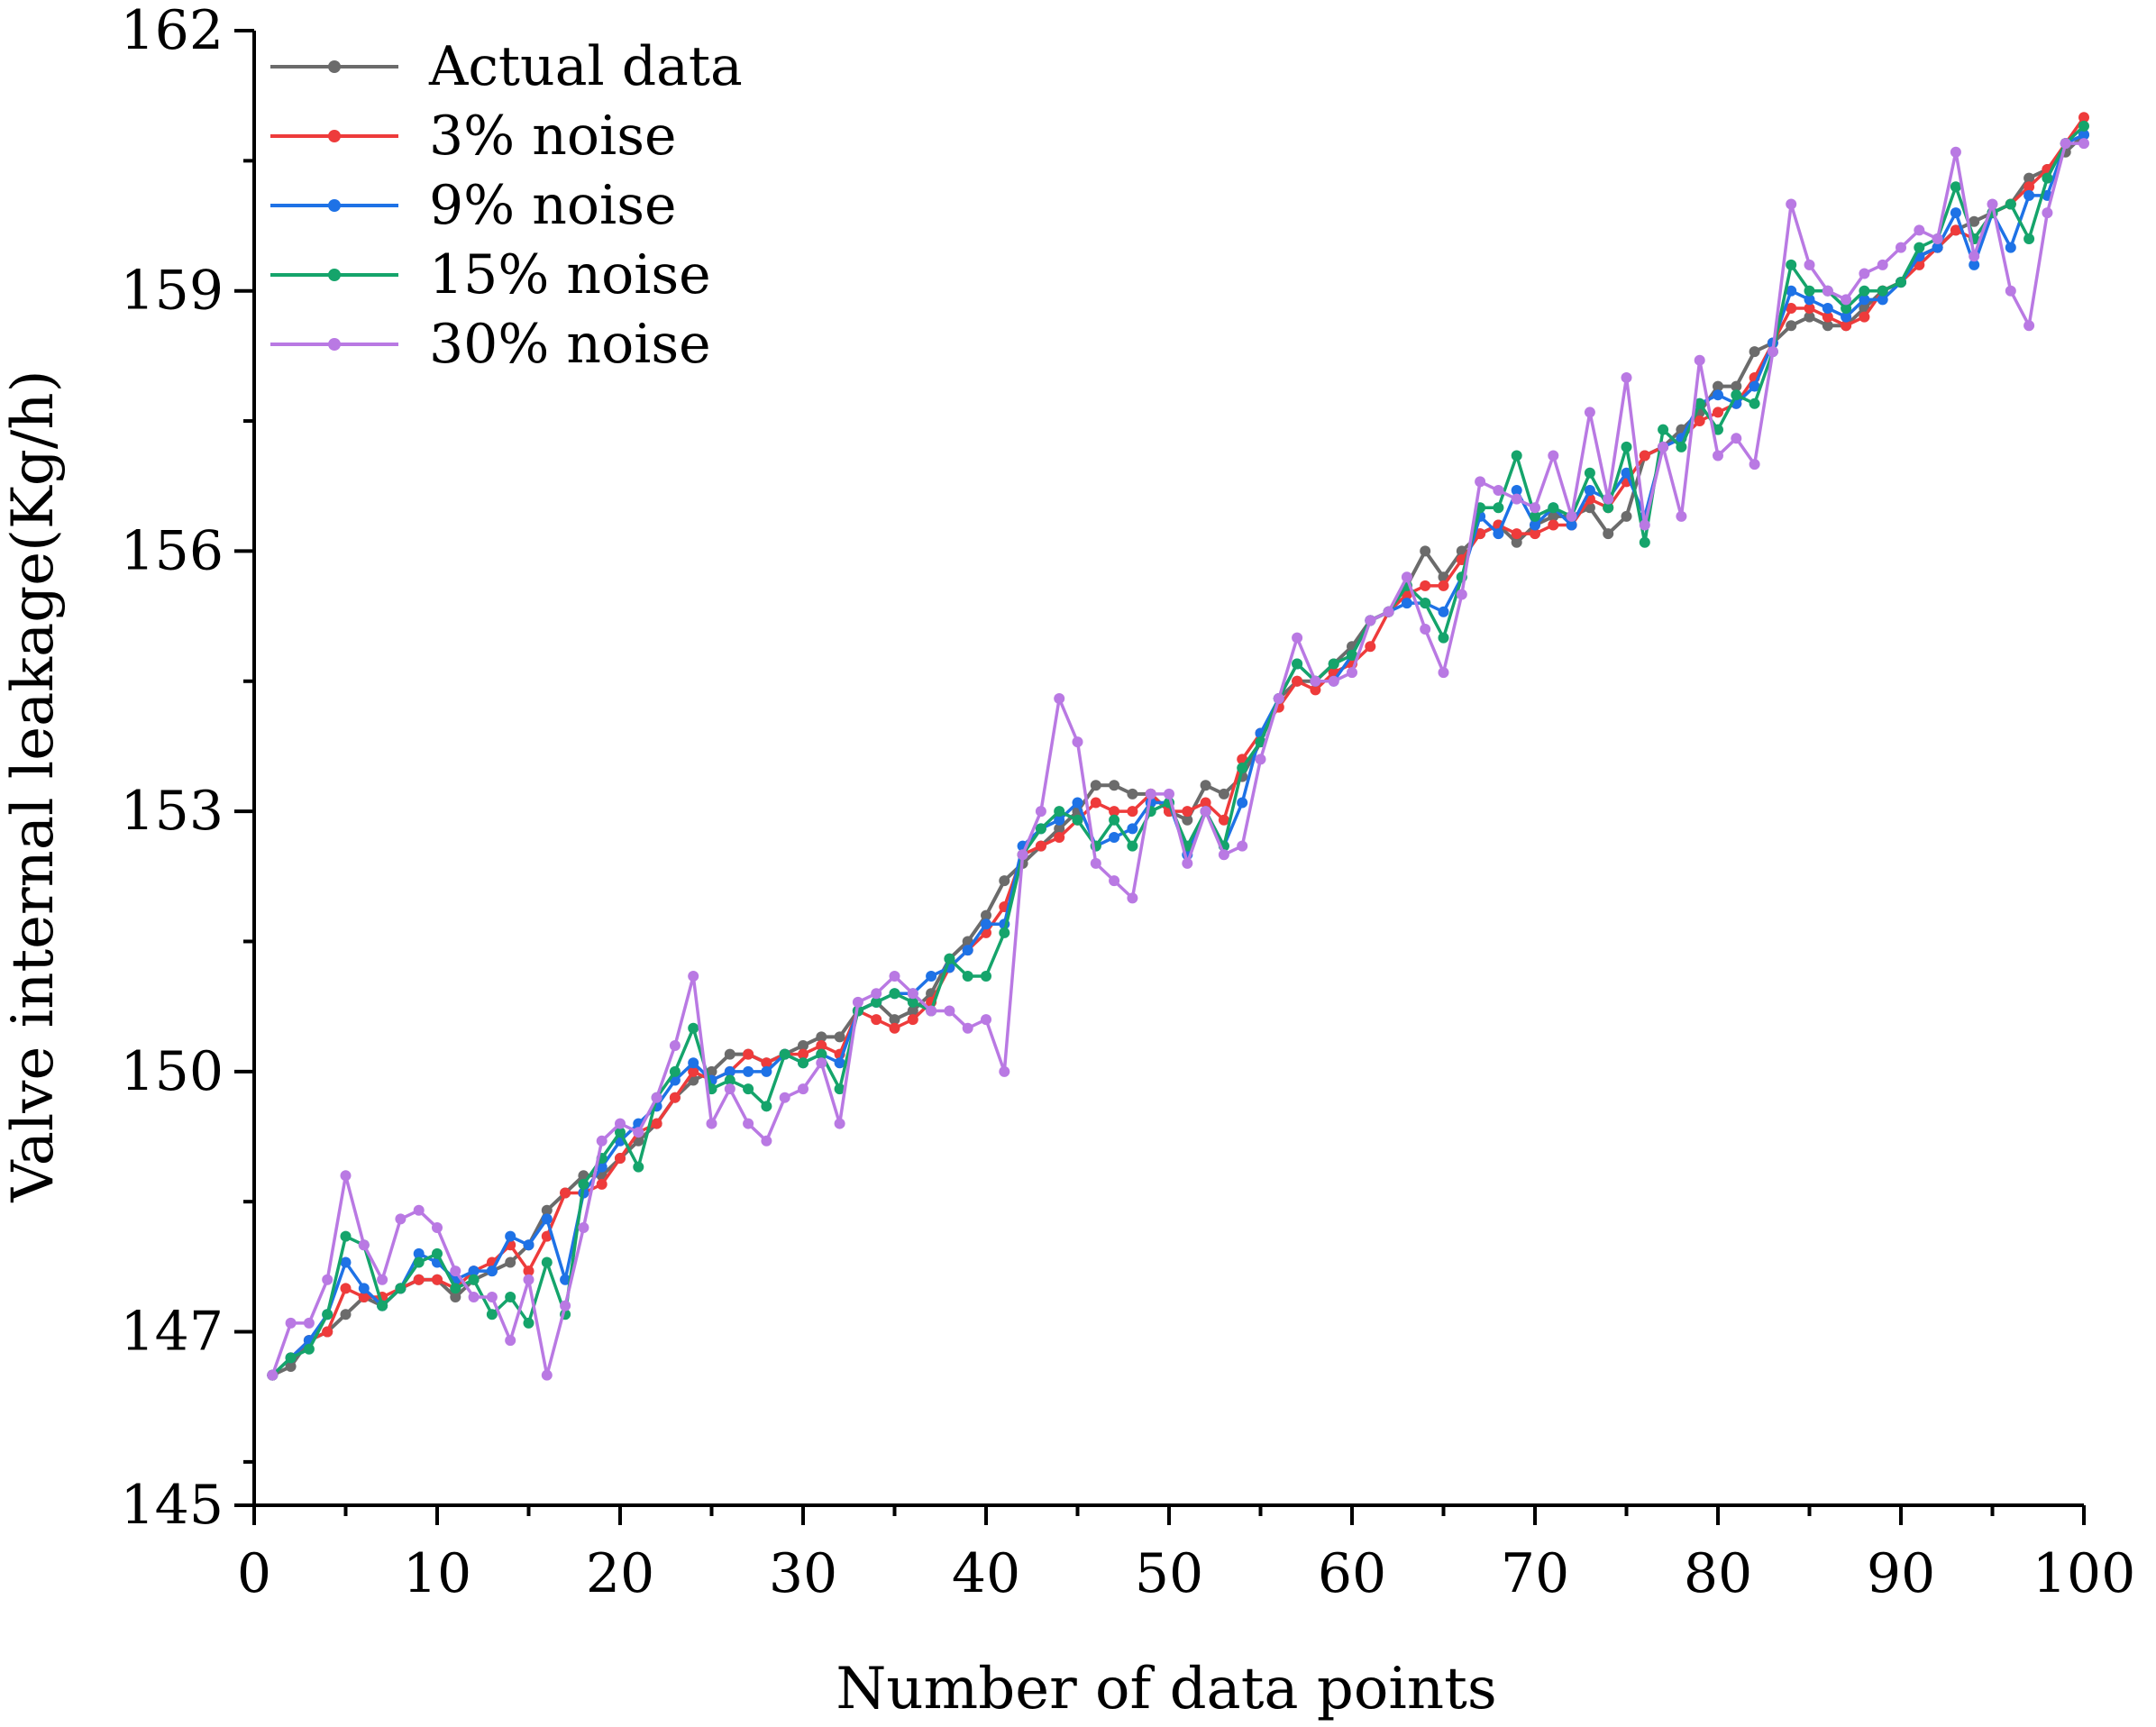  What do you see at coordinates (474, 136) in the screenshot?
I see `legend-item: 3% noise` at bounding box center [474, 136].